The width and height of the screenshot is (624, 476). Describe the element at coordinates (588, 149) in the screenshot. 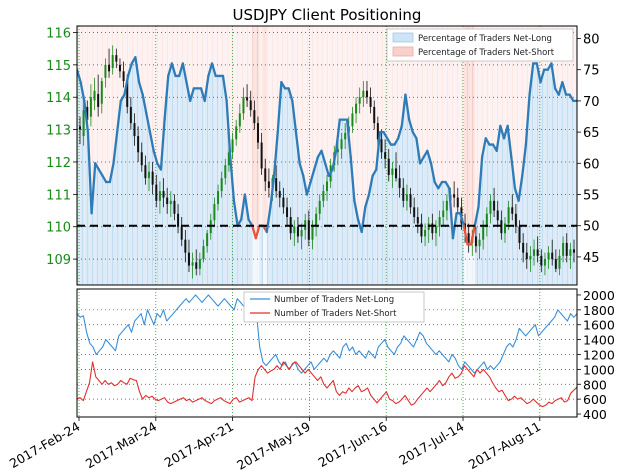

I see `right-percent-axis: 45 50 55 60 65 70 75 80` at that location.